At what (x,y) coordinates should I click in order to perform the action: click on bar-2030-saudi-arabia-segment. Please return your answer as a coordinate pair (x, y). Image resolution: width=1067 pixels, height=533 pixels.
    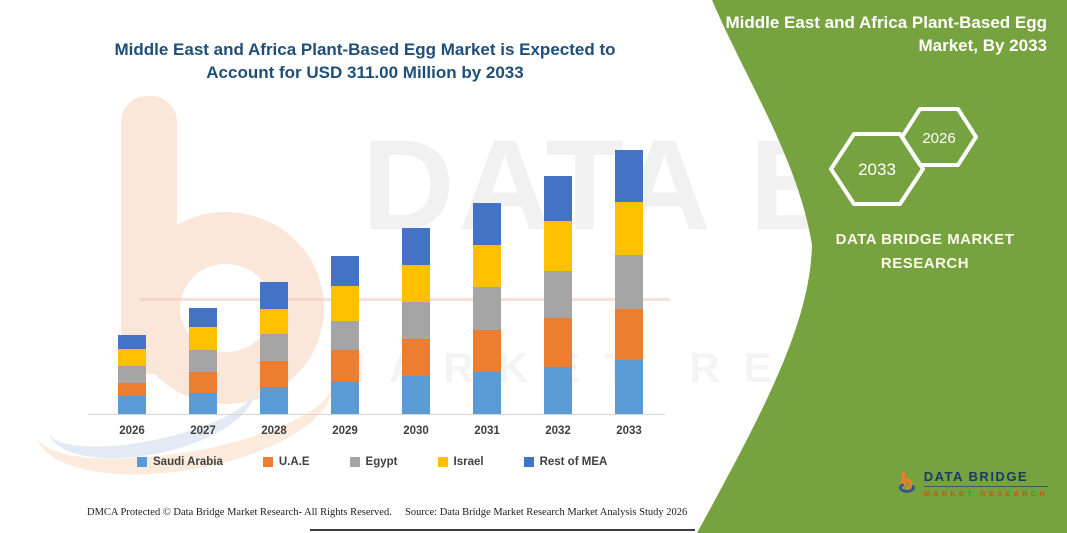
    Looking at the image, I should click on (416, 394).